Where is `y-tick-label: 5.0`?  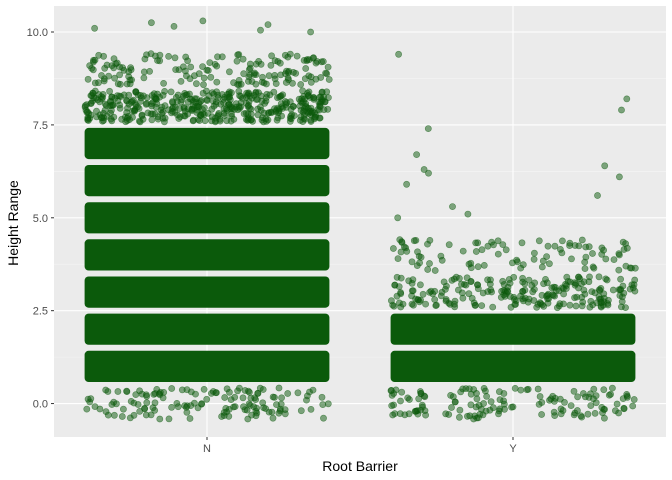
y-tick-label: 5.0 is located at coordinates (40, 219).